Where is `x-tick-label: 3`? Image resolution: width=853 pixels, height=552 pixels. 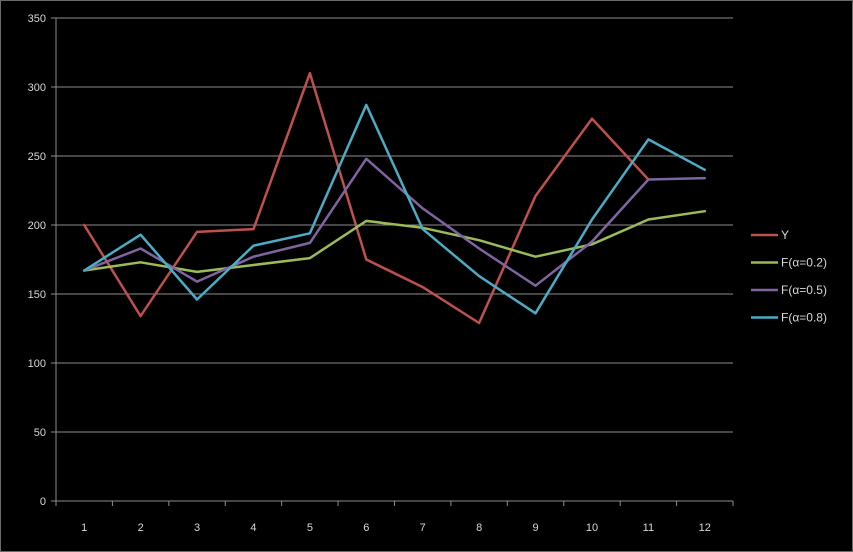
x-tick-label: 3 is located at coordinates (197, 528).